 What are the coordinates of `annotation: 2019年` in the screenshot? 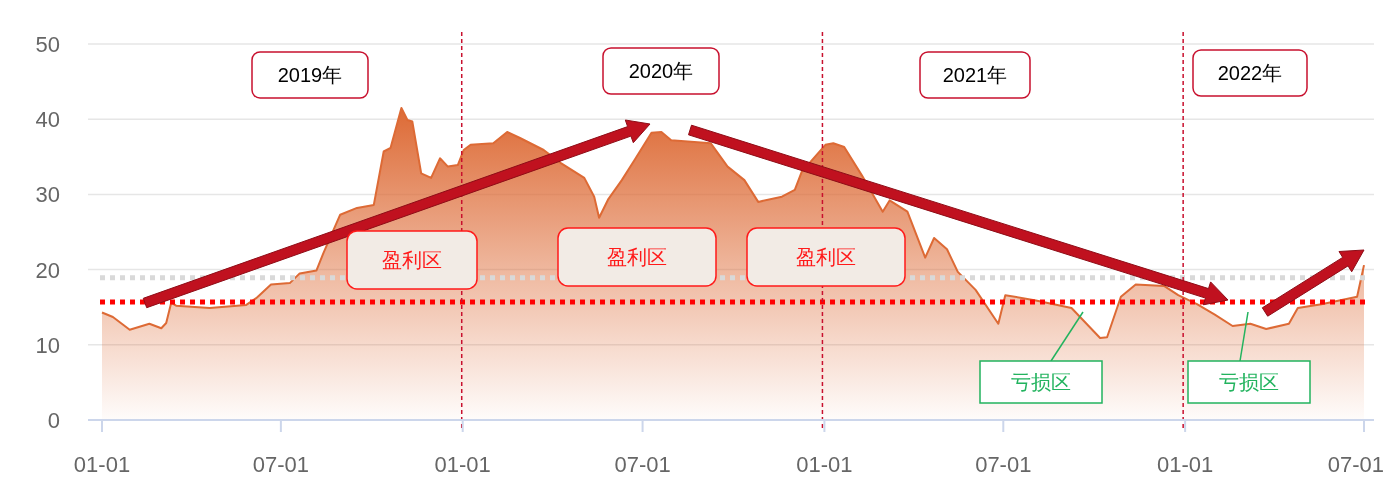 It's located at (310, 75).